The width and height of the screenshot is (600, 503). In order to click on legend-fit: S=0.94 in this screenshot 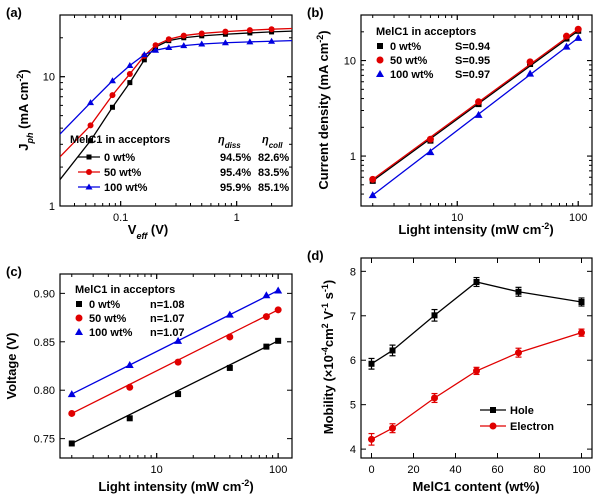, I will do `click(473, 47)`.